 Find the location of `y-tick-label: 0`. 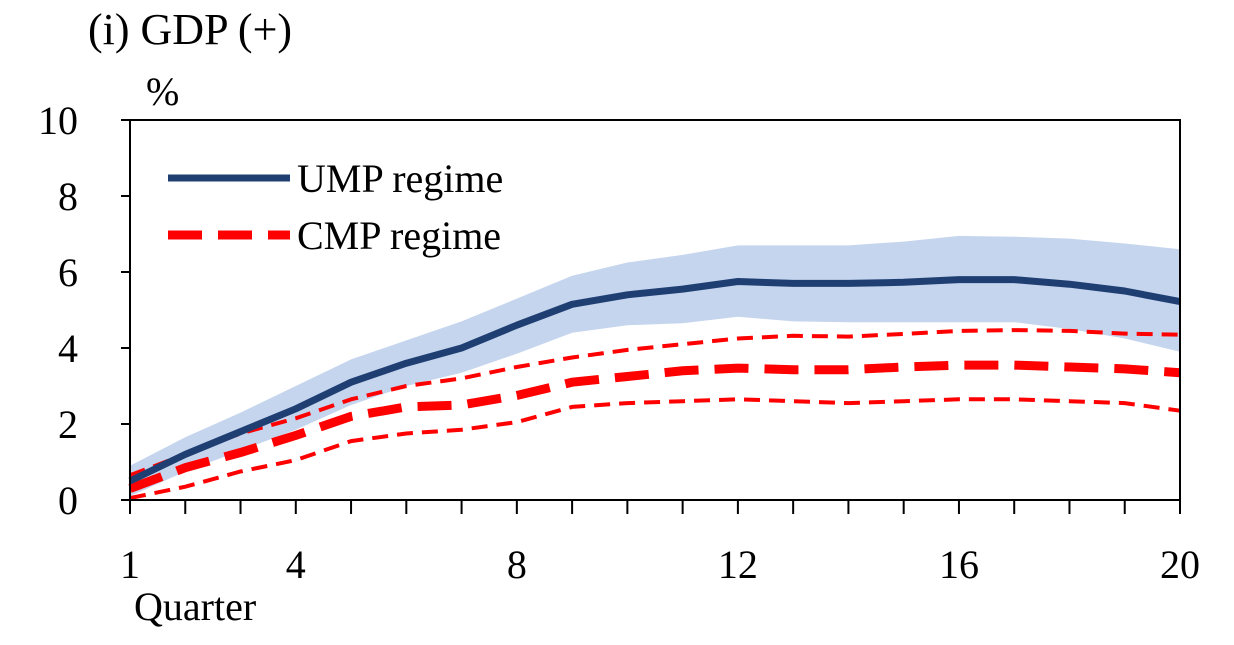

y-tick-label: 0 is located at coordinates (68, 500).